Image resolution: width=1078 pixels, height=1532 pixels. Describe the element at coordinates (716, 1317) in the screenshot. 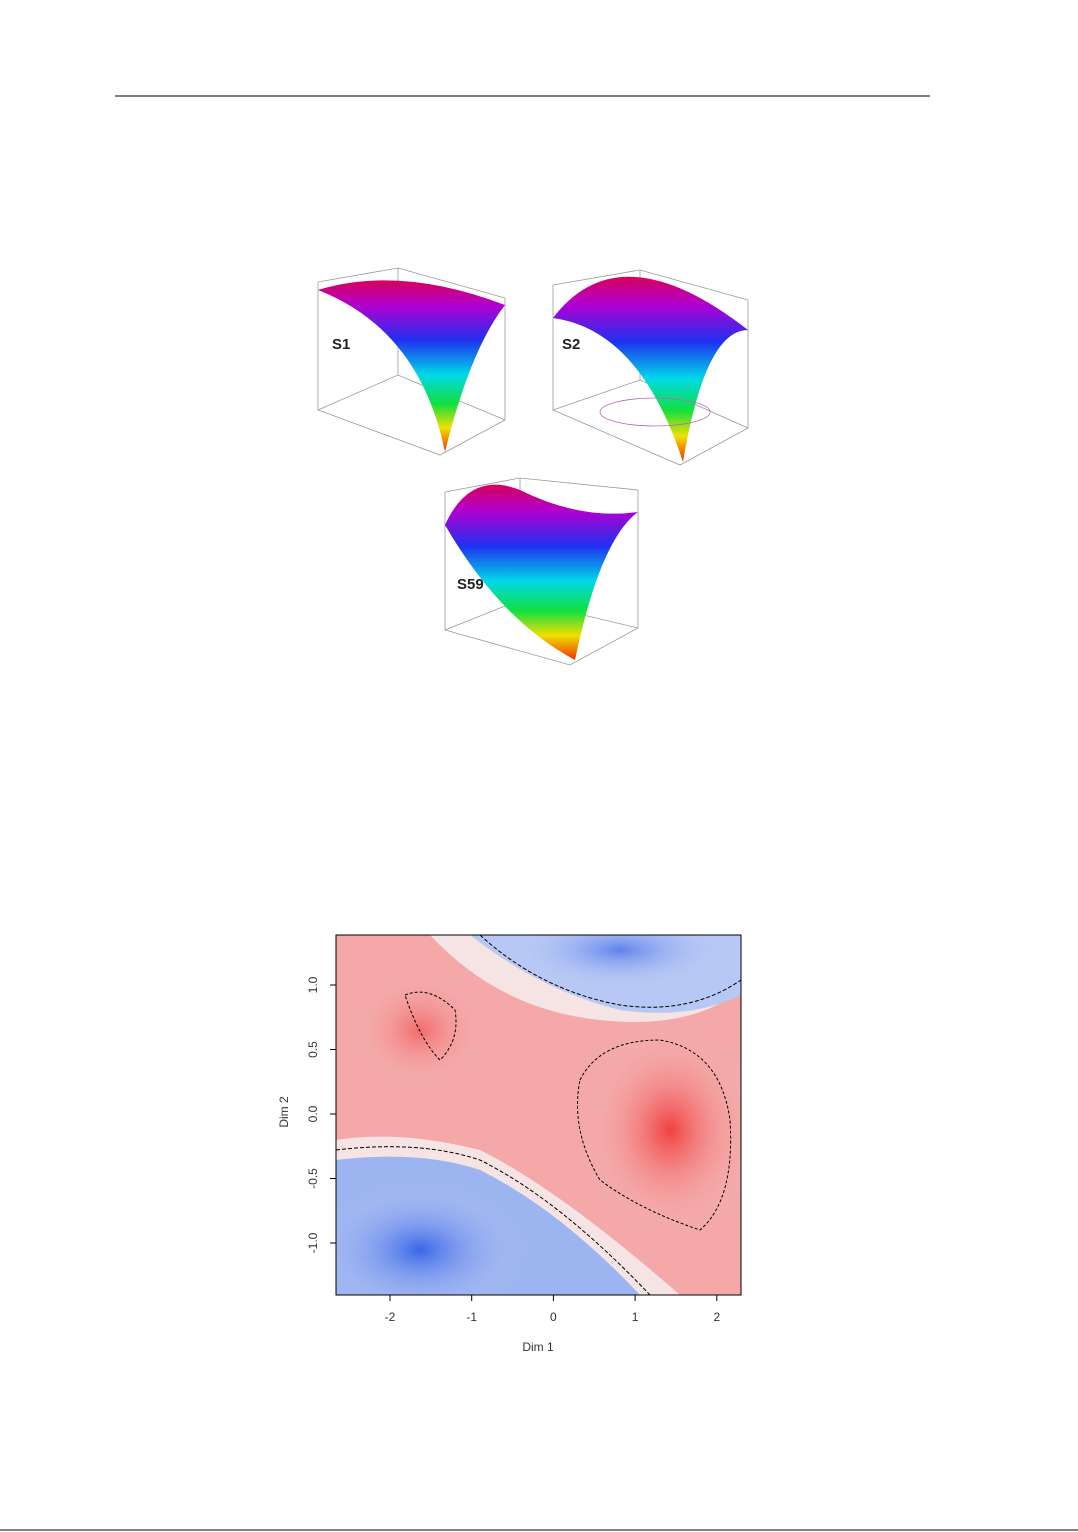

I see `x-tick-label: 2` at that location.